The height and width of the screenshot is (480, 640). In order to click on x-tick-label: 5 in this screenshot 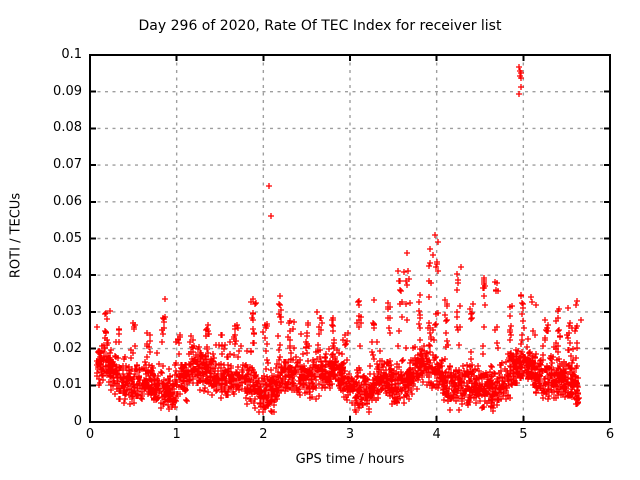, I will do `click(523, 434)`.